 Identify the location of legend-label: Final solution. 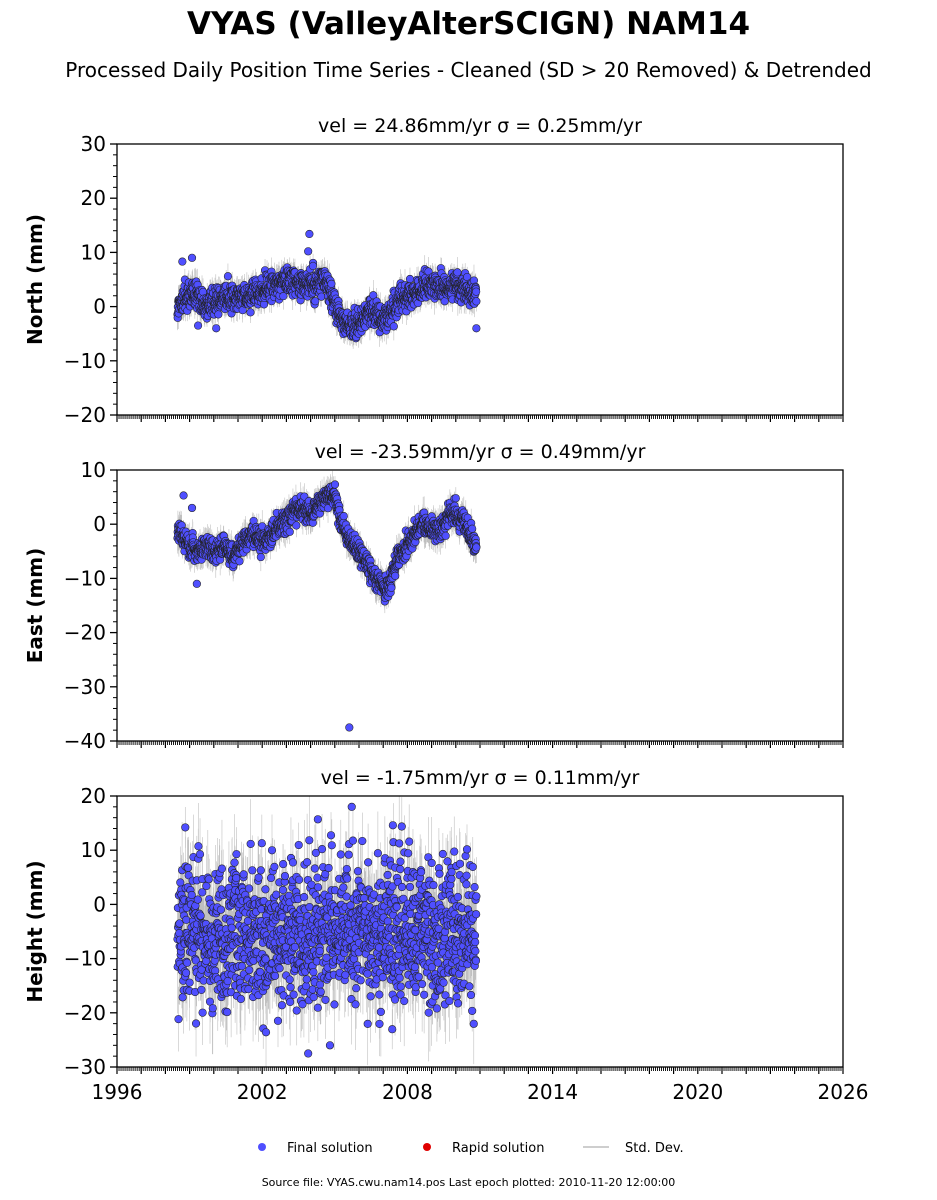
(330, 1148).